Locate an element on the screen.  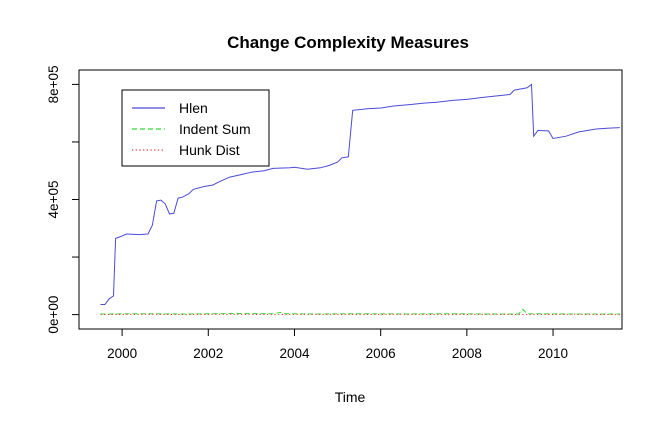
legend-box is located at coordinates (195, 128).